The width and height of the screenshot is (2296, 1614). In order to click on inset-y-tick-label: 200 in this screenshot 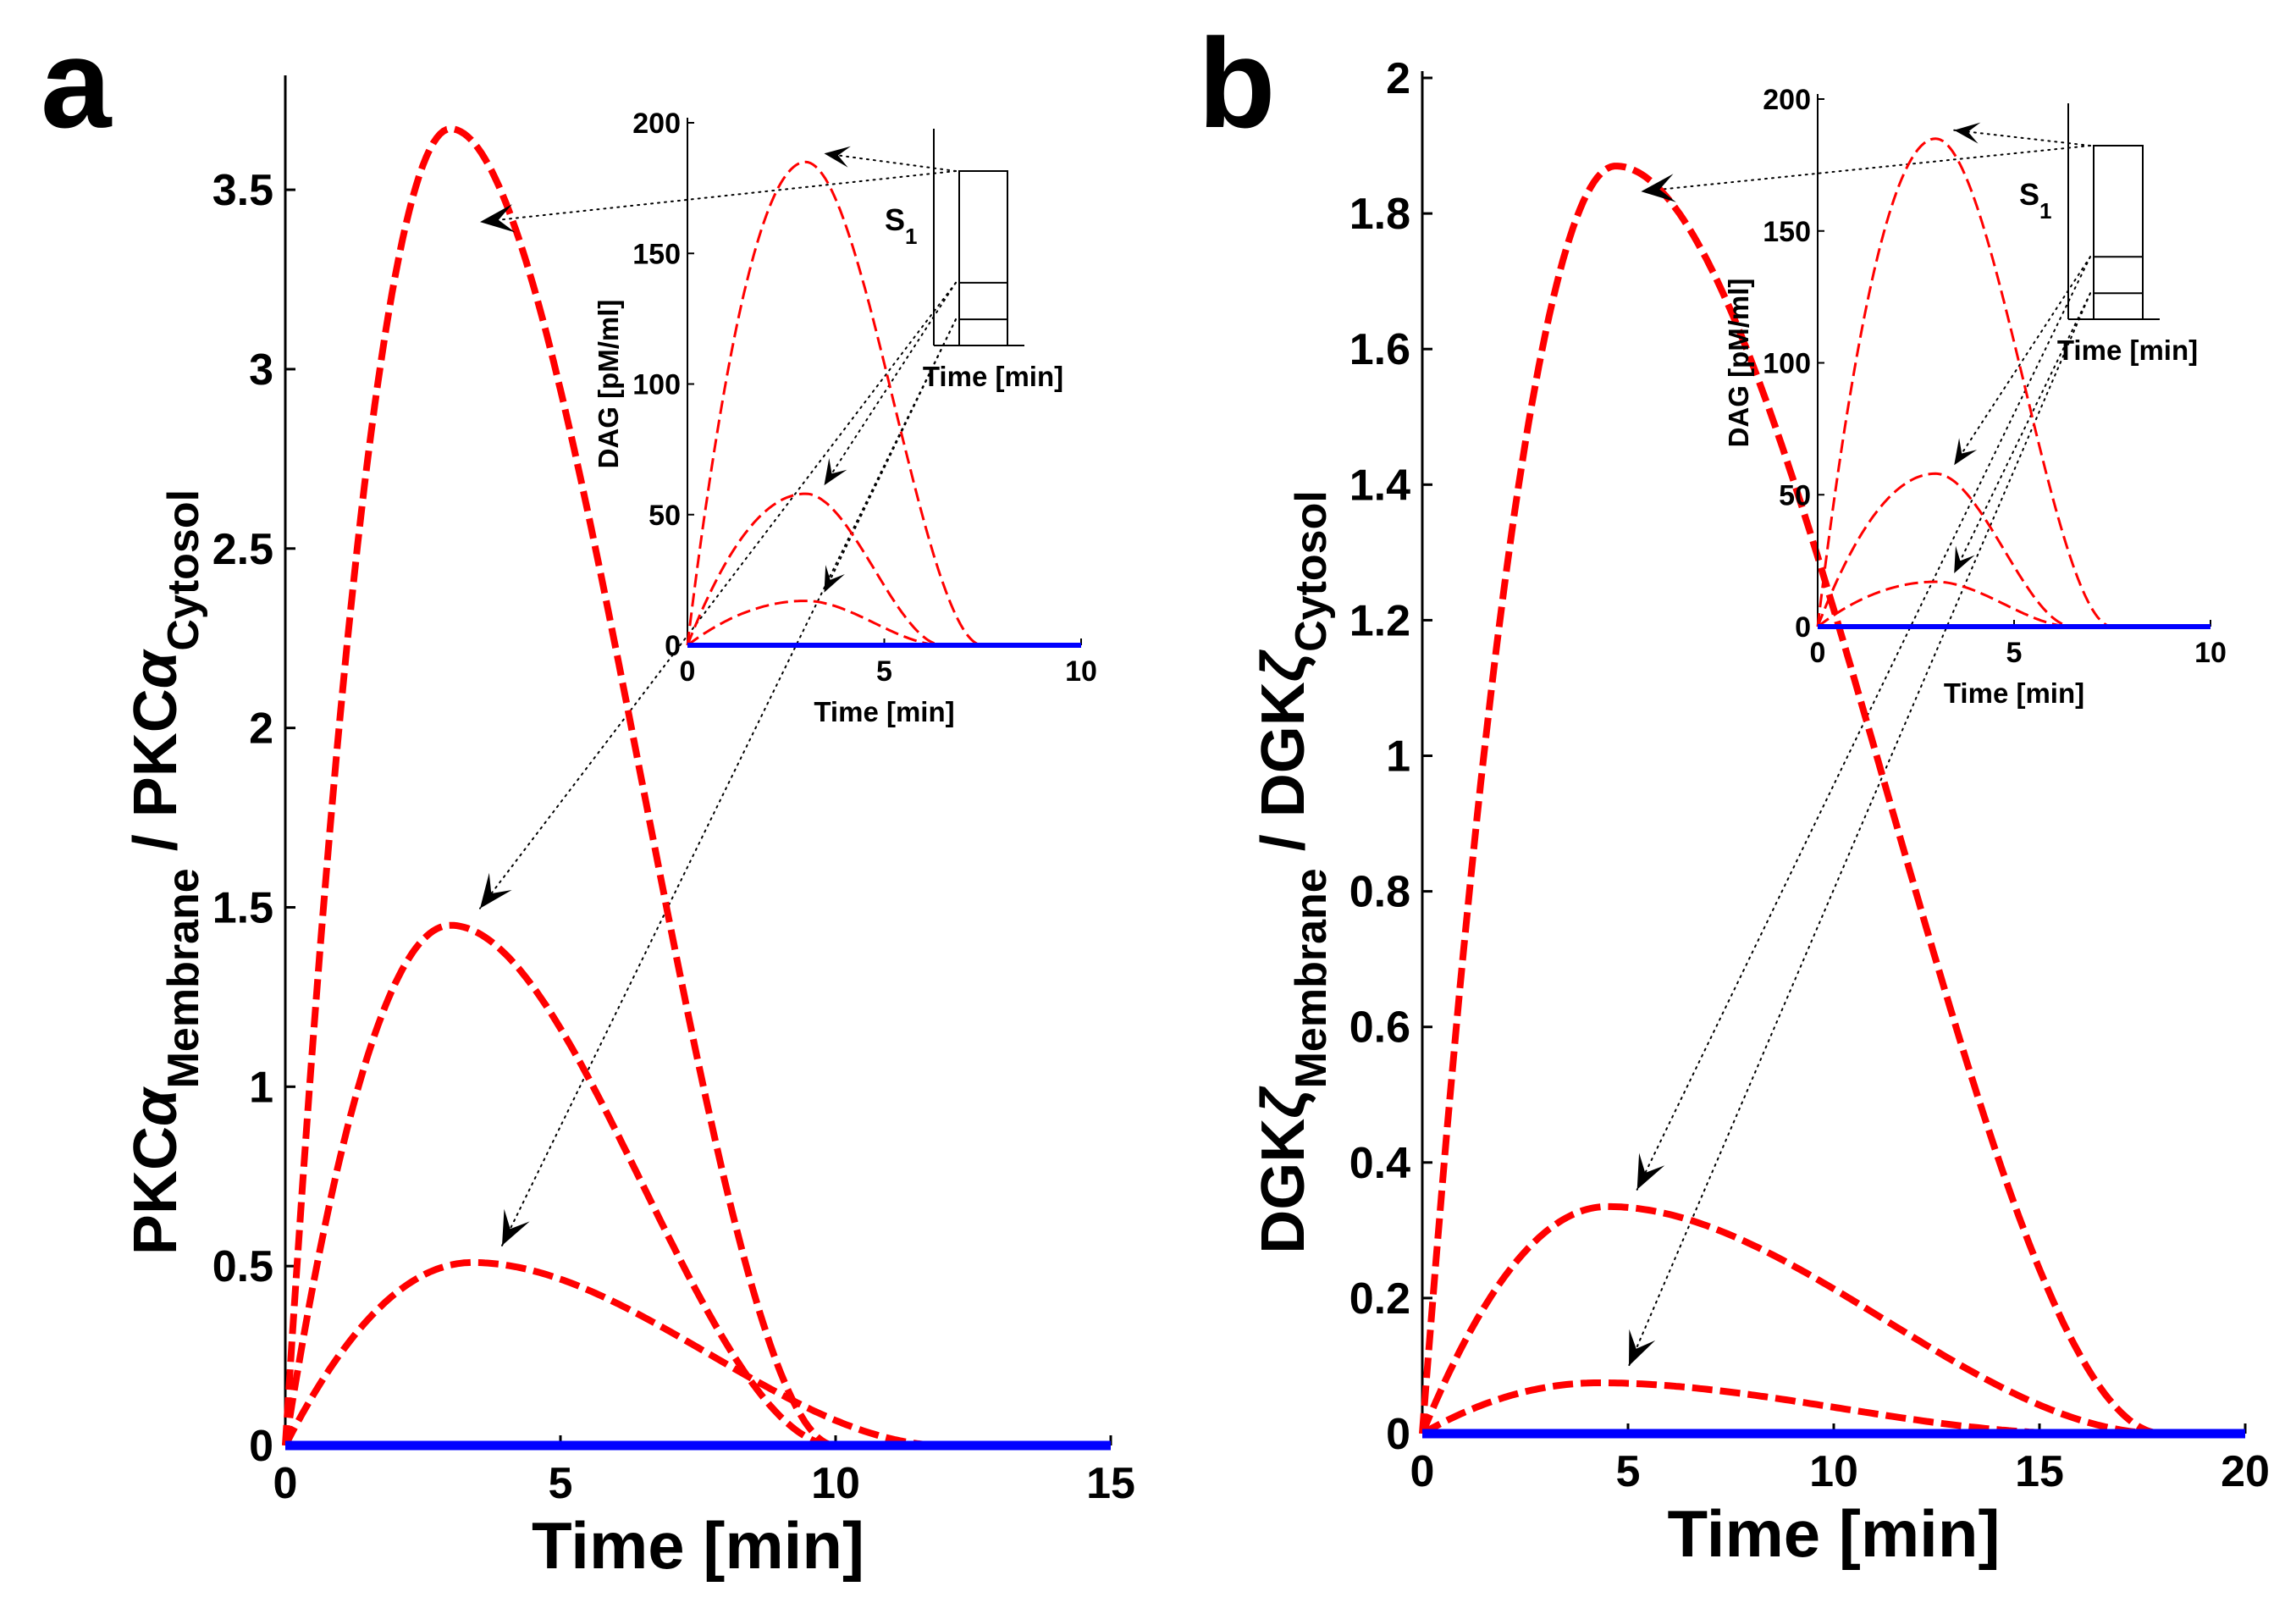, I will do `click(656, 124)`.